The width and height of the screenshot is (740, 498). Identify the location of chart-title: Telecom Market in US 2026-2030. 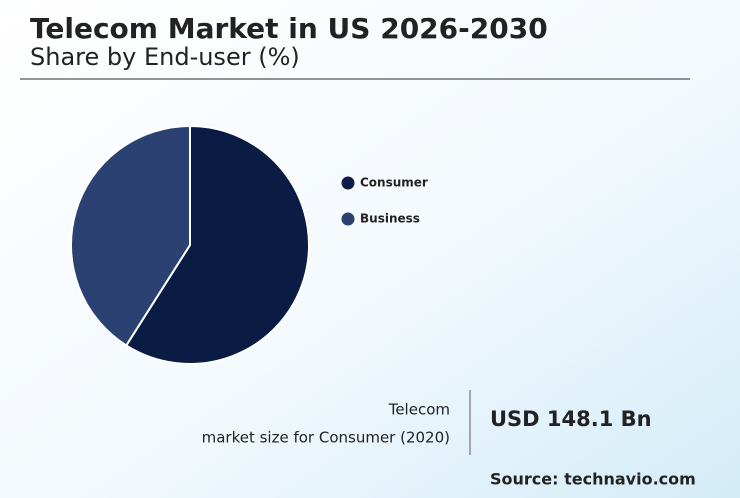
(289, 28).